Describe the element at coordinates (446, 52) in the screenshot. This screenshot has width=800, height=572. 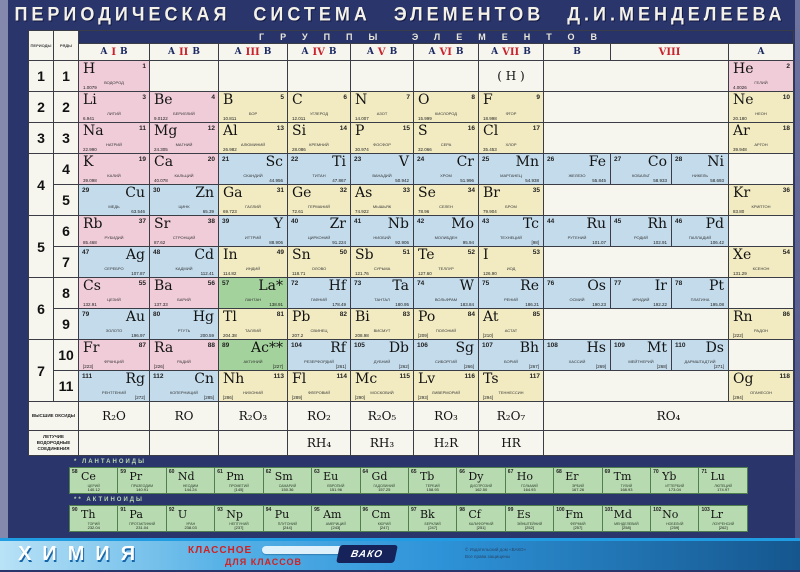
I see `group-header-6: A VI B` at that location.